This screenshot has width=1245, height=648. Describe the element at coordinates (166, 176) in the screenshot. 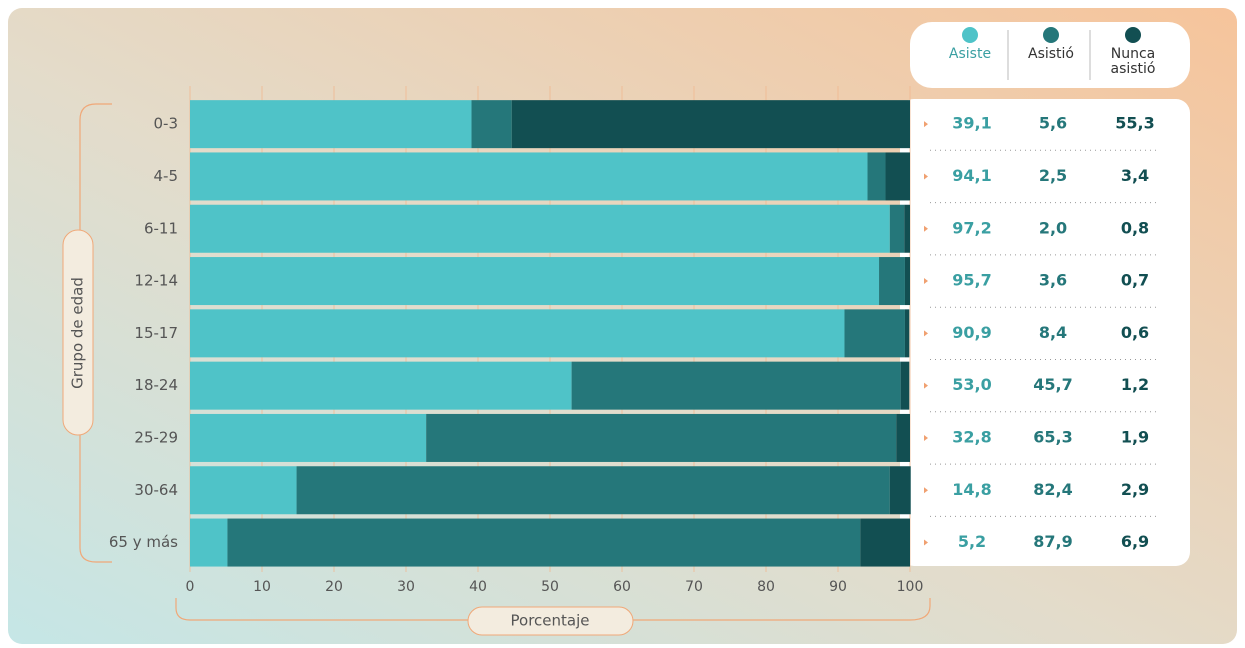

I see `y-tick-label: 4-5` at that location.